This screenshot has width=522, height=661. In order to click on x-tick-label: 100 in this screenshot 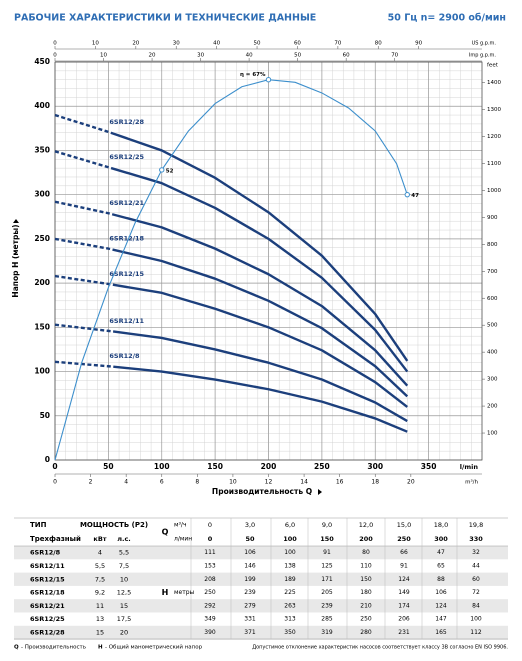, I will do `click(162, 466)`.